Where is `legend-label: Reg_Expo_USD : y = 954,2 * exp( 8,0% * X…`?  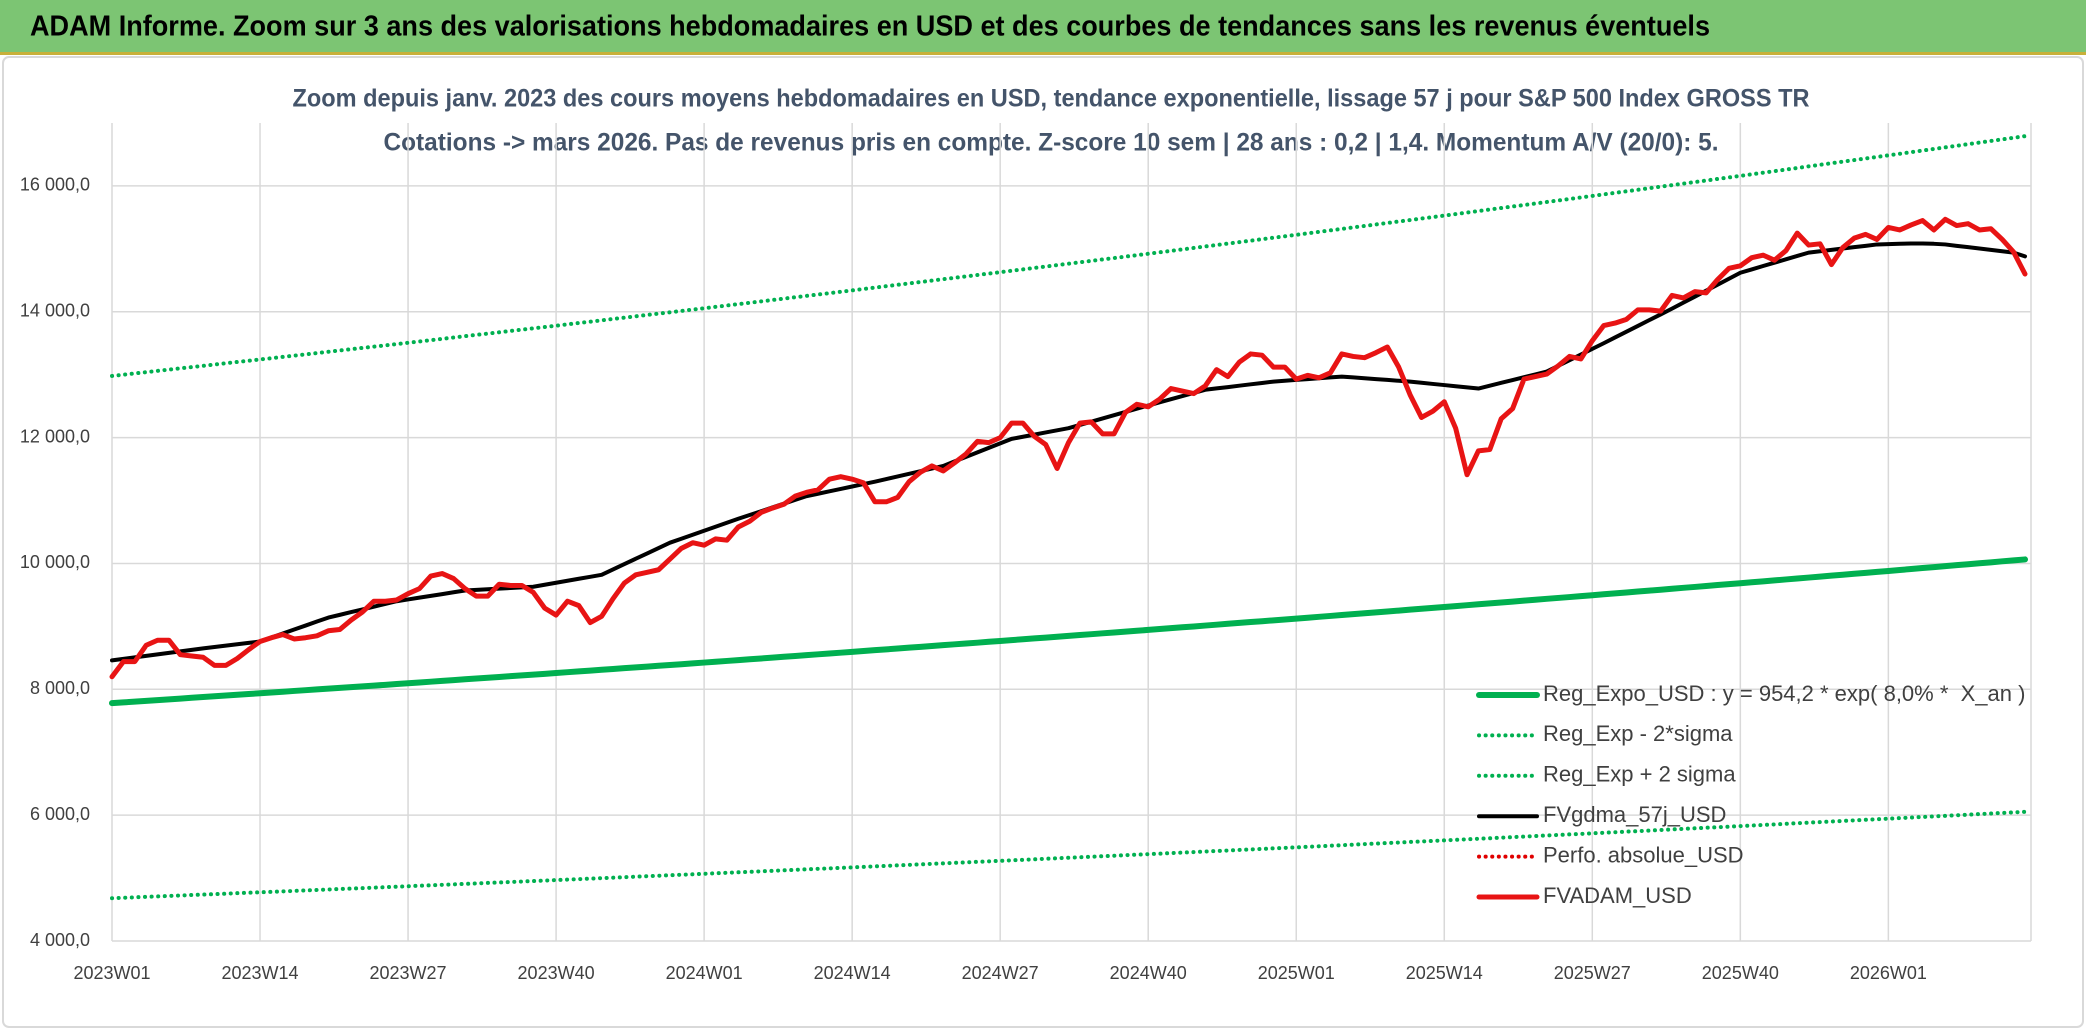 legend-label: Reg_Expo_USD : y = 954,2 * exp( 8,0% * X… is located at coordinates (1784, 693).